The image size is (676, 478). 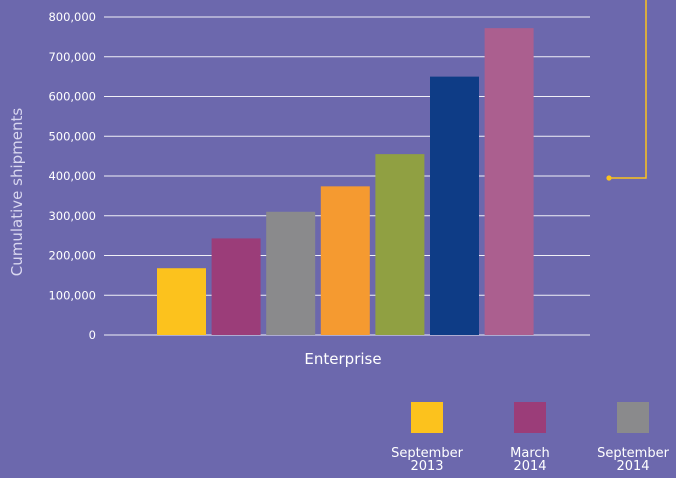 What do you see at coordinates (72, 136) in the screenshot?
I see `y-tick-label: 500,000` at bounding box center [72, 136].